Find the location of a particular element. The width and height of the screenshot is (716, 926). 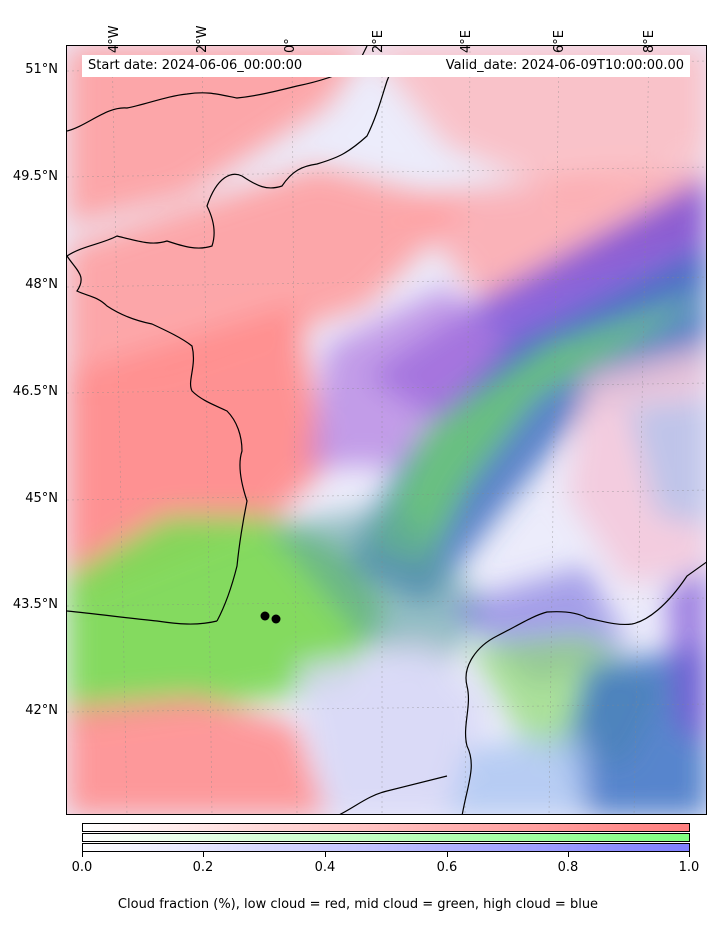

lat-label: 45°N is located at coordinates (41, 498).